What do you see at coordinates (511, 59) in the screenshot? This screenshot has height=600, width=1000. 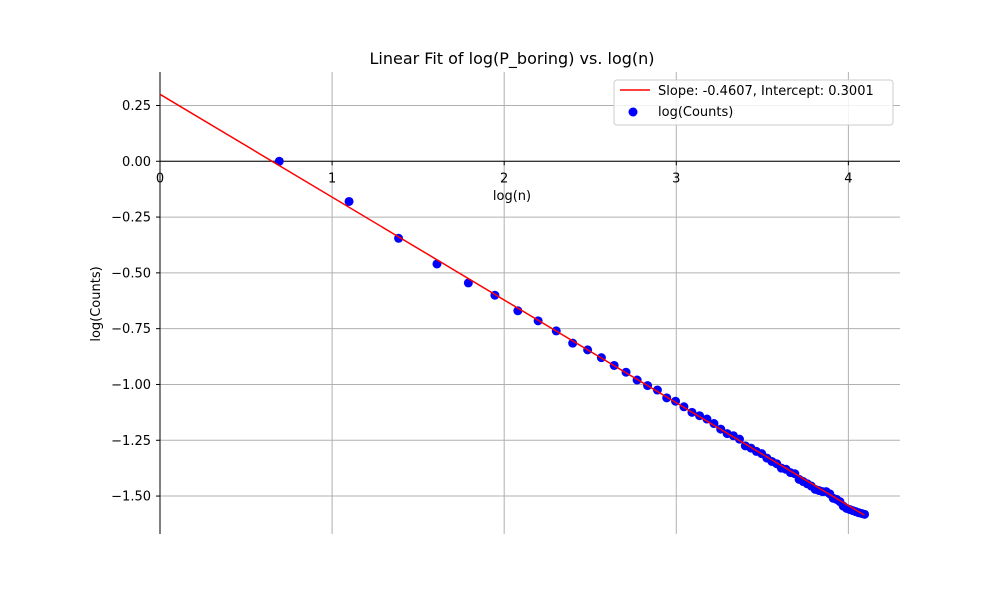 I see `chart-title: Linear Fit of log(P_boring) vs. log(n)` at bounding box center [511, 59].